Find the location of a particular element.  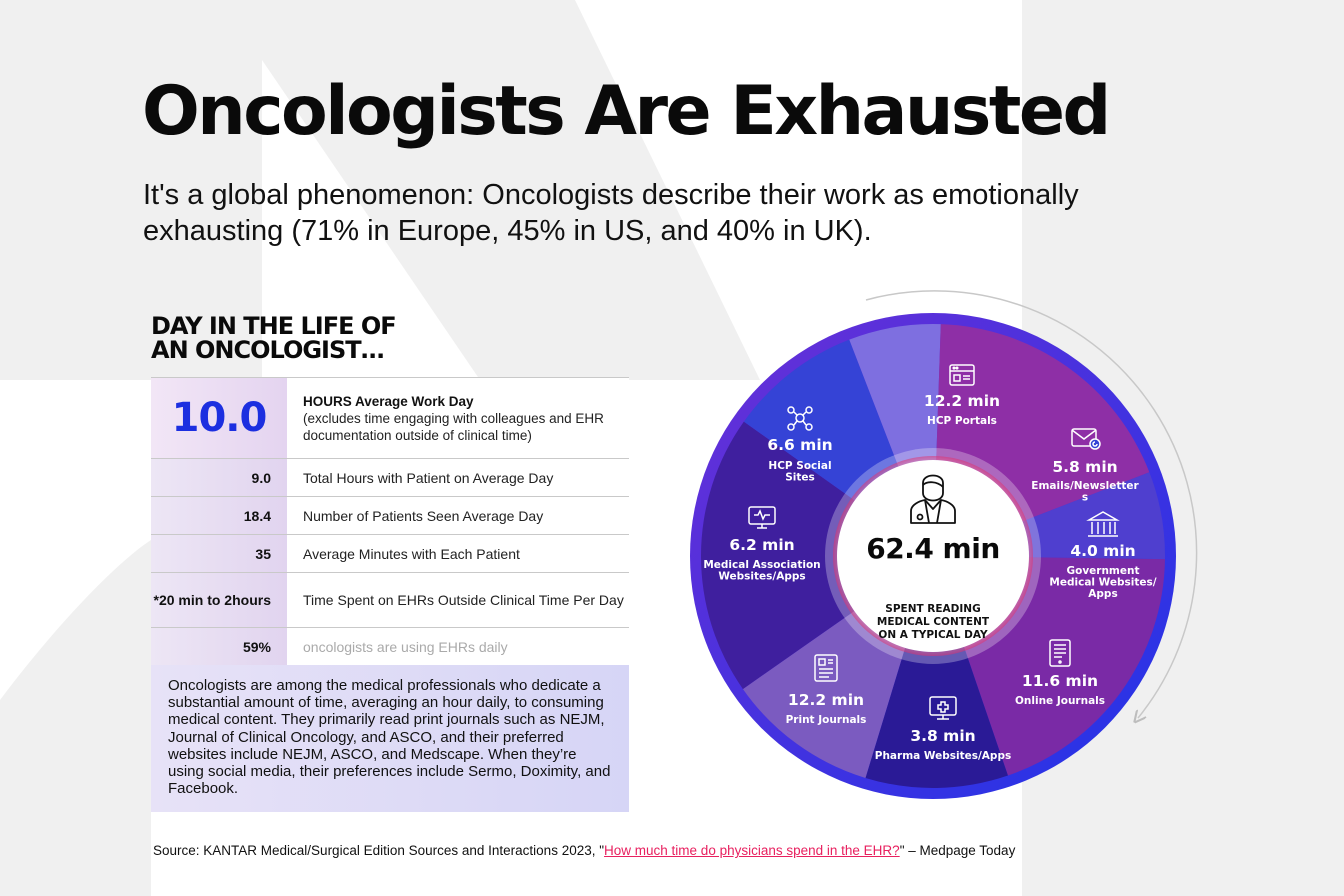

stat-value: 59% is located at coordinates (219, 646).